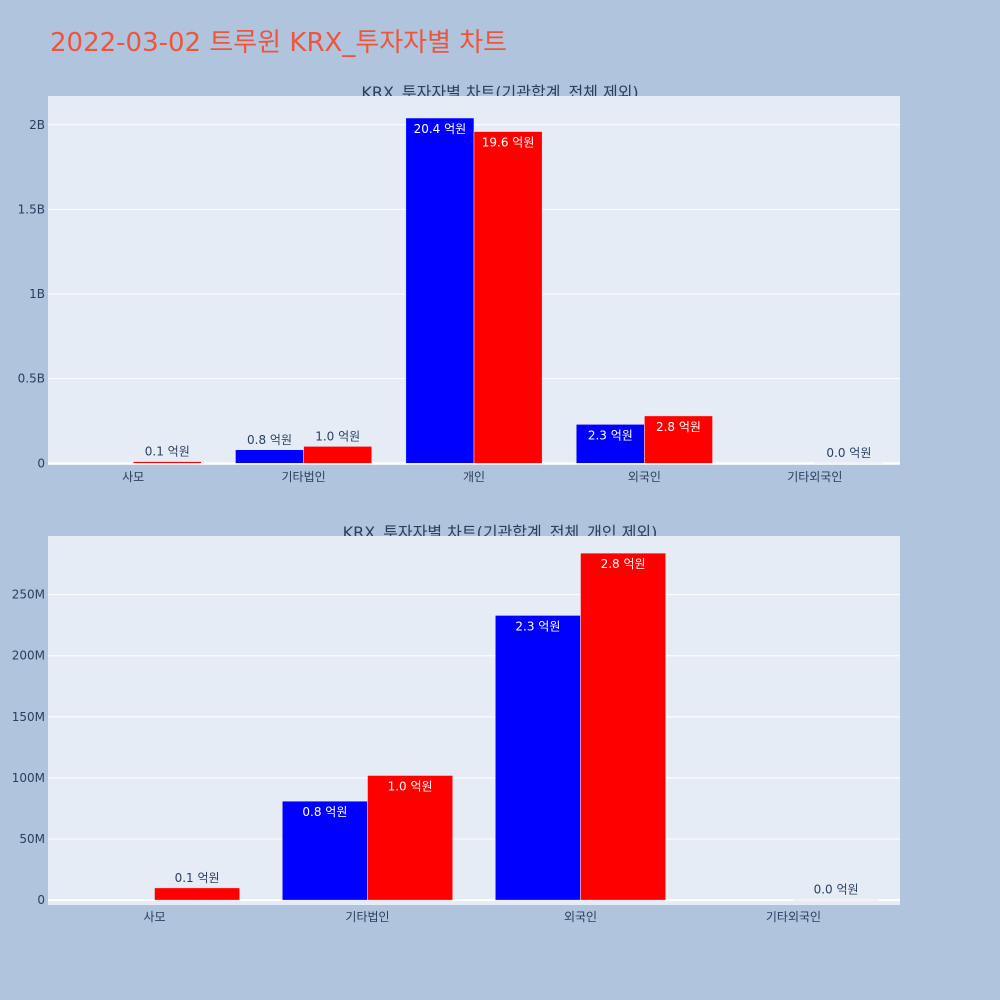 This screenshot has width=1000, height=1000. What do you see at coordinates (28, 595) in the screenshot?
I see `chart-2-y-tick-label: 250M` at bounding box center [28, 595].